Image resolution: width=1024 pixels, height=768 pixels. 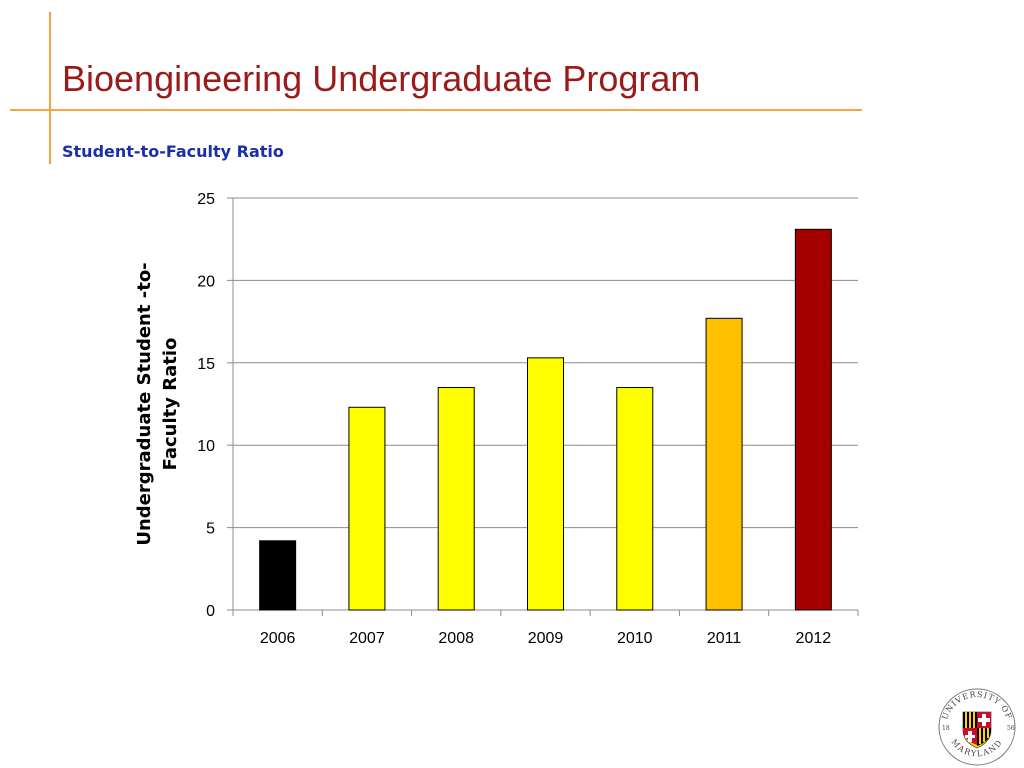 I want to click on university-of-maryland-seal: UNIVERSITY OF MARYLAND 18 56, so click(x=977, y=727).